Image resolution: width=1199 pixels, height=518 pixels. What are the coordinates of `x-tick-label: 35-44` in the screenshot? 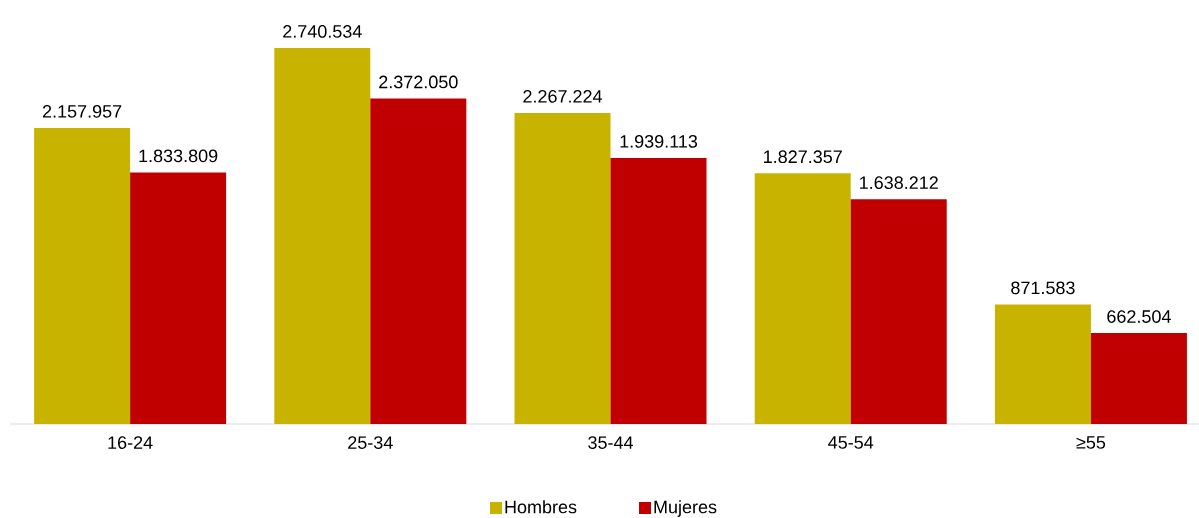 It's located at (610, 442).